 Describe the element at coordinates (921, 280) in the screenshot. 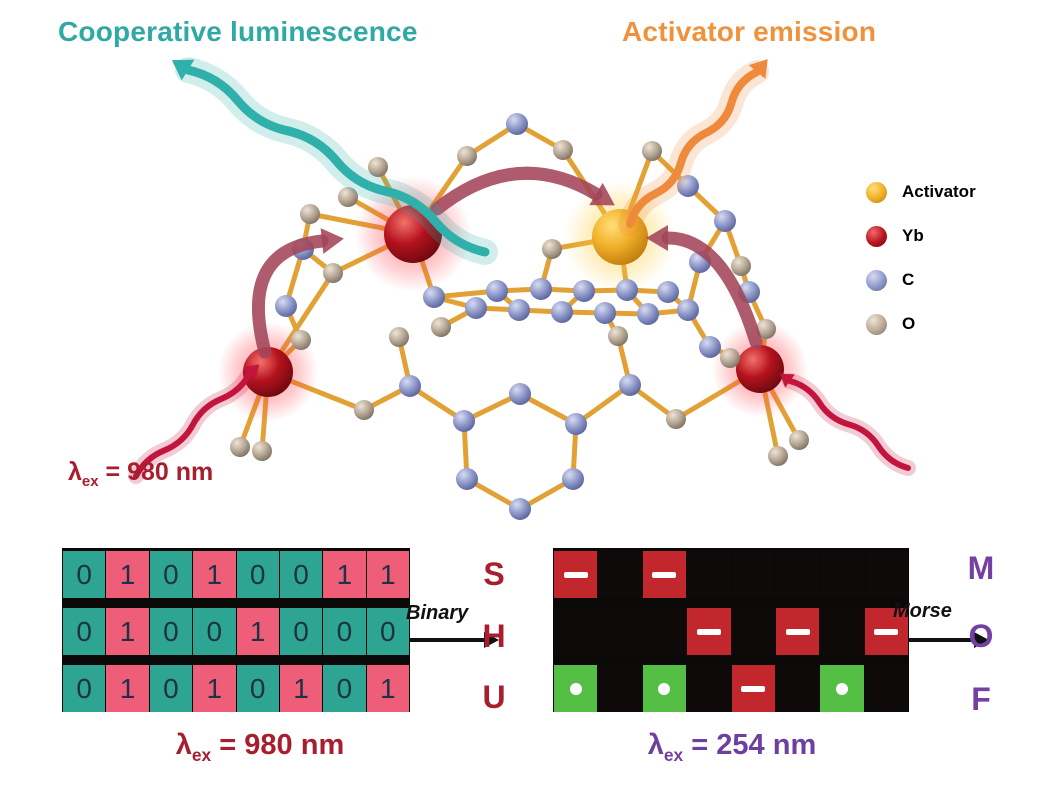

I see `legend-item: C` at that location.